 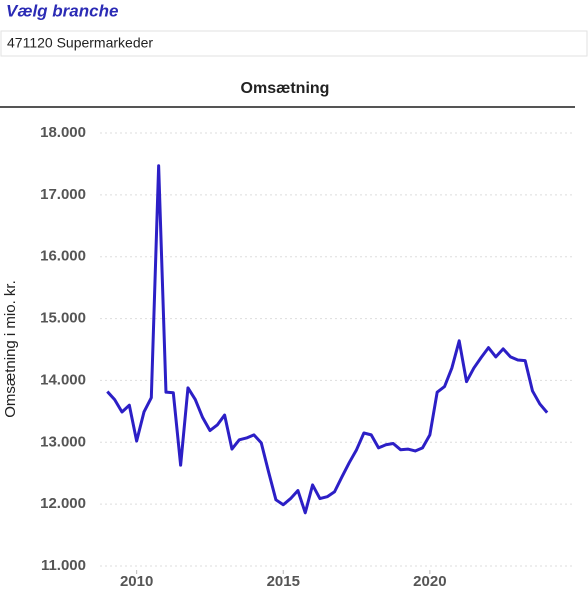 I want to click on y-tick-label: 15.000, so click(x=63, y=318).